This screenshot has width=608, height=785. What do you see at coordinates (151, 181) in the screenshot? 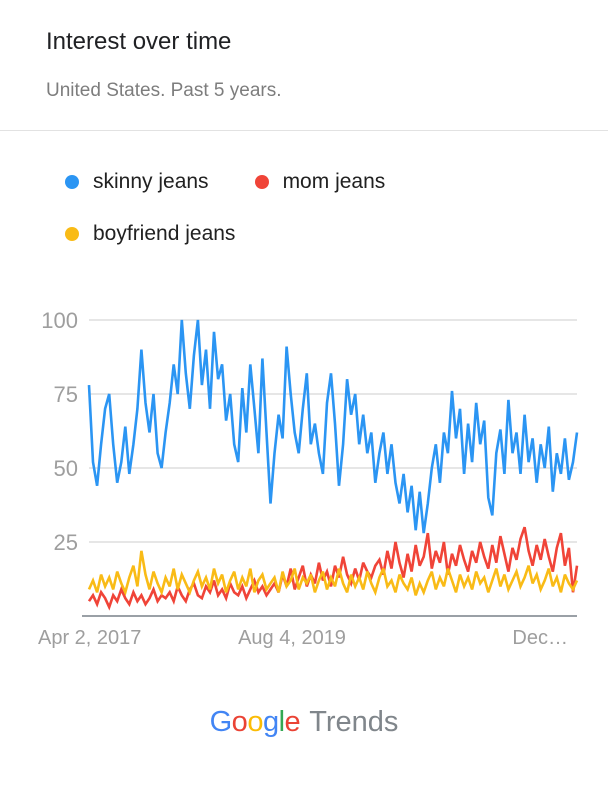
I see `legend-item-label: skinny jeans` at bounding box center [151, 181].